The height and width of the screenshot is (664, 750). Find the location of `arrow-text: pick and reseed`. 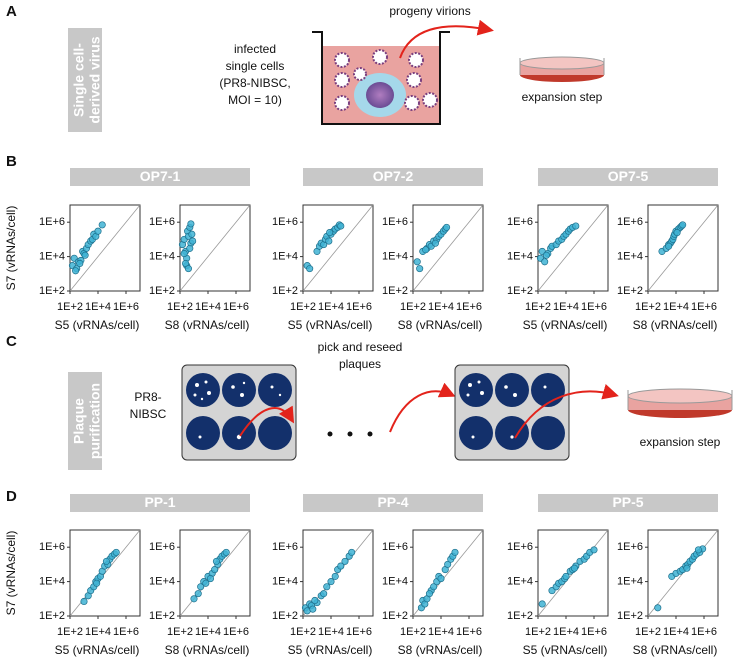

arrow-text: pick and reseed is located at coordinates (360, 347).